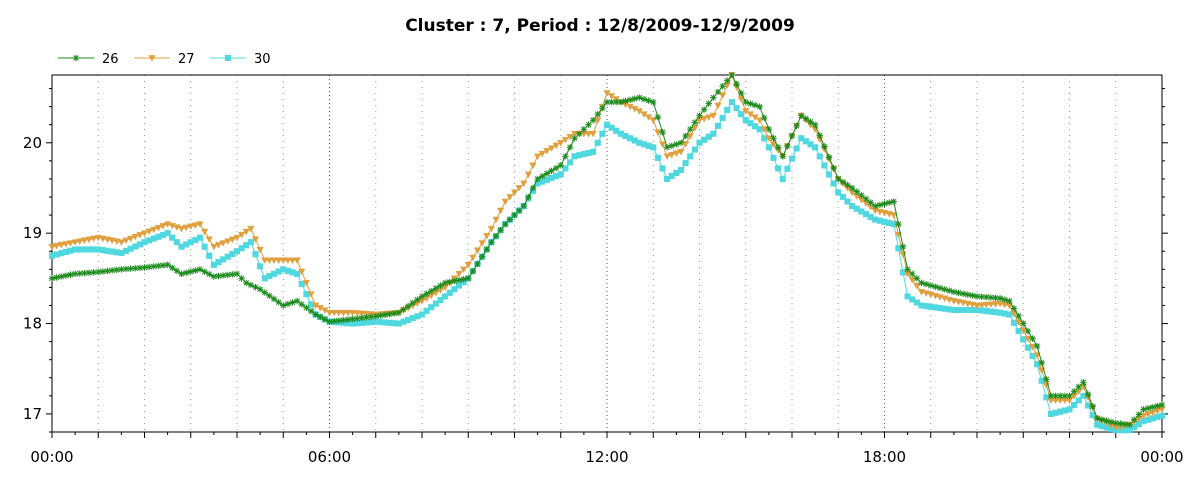  What do you see at coordinates (240, 59) in the screenshot?
I see `legend-item-30: 30` at bounding box center [240, 59].